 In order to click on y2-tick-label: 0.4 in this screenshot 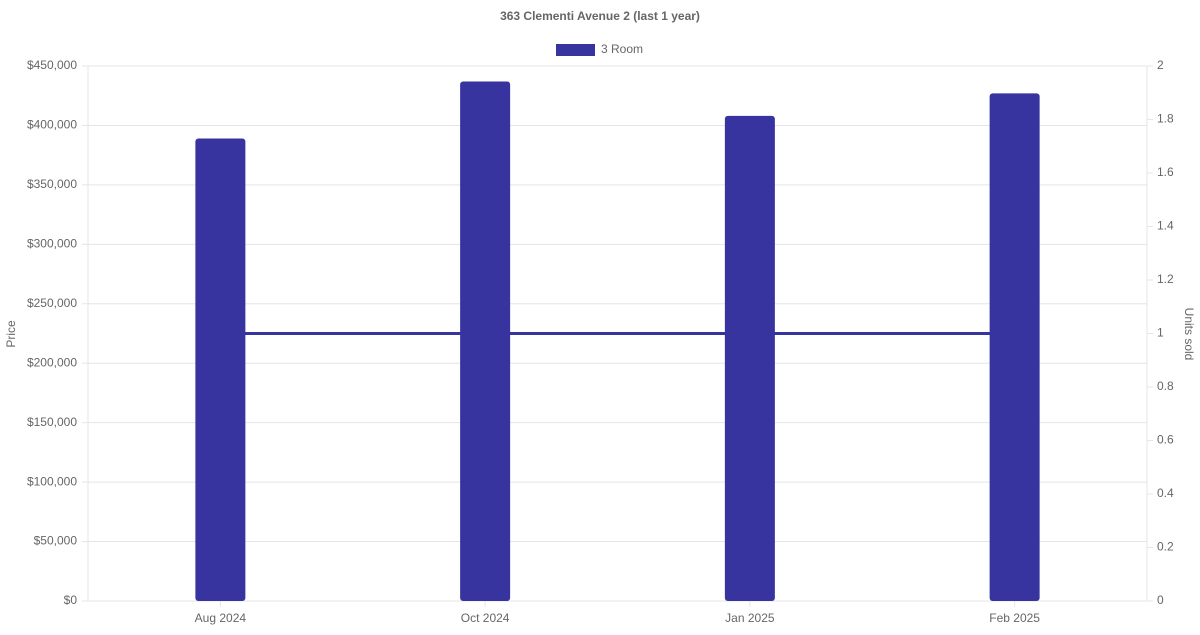, I will do `click(1165, 493)`.